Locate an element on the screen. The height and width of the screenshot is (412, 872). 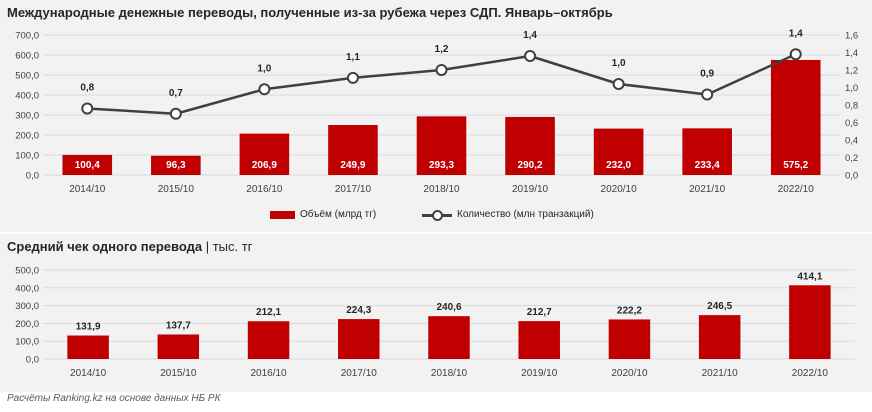
legend-swatch-volume is located at coordinates (282, 214).